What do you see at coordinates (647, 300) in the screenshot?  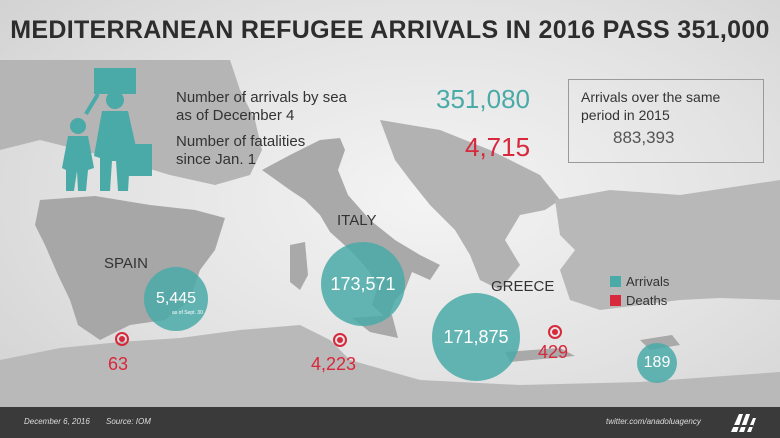 I see `legend-deaths-label: Deaths` at bounding box center [647, 300].